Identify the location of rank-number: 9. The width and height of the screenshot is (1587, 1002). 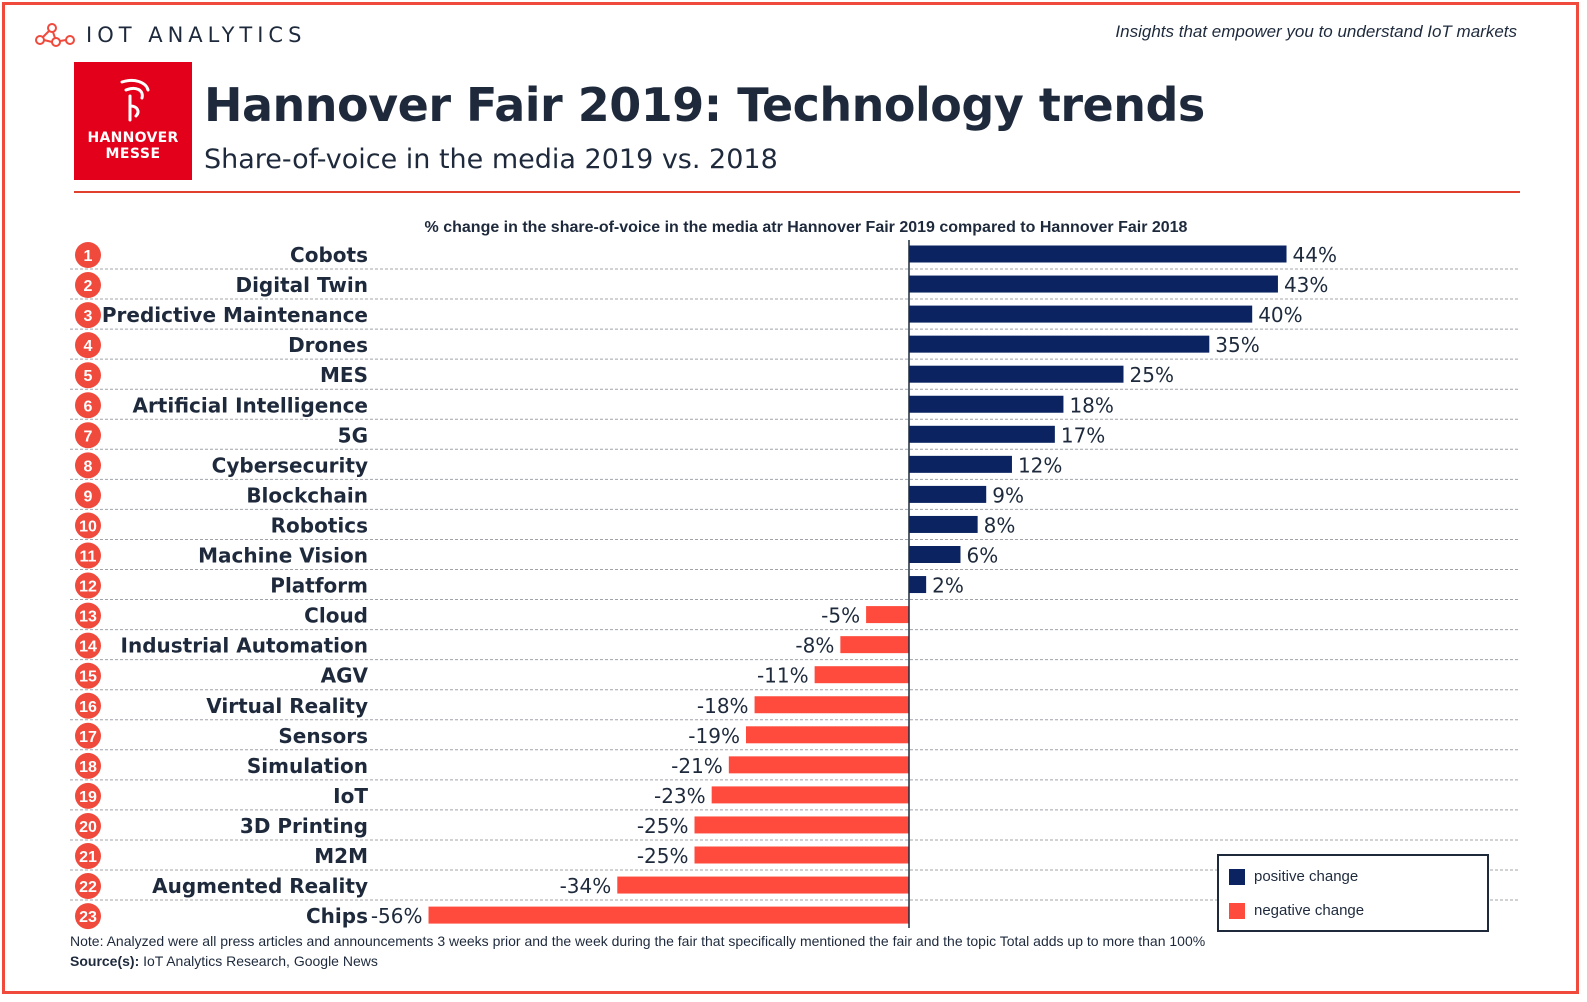
(88, 496).